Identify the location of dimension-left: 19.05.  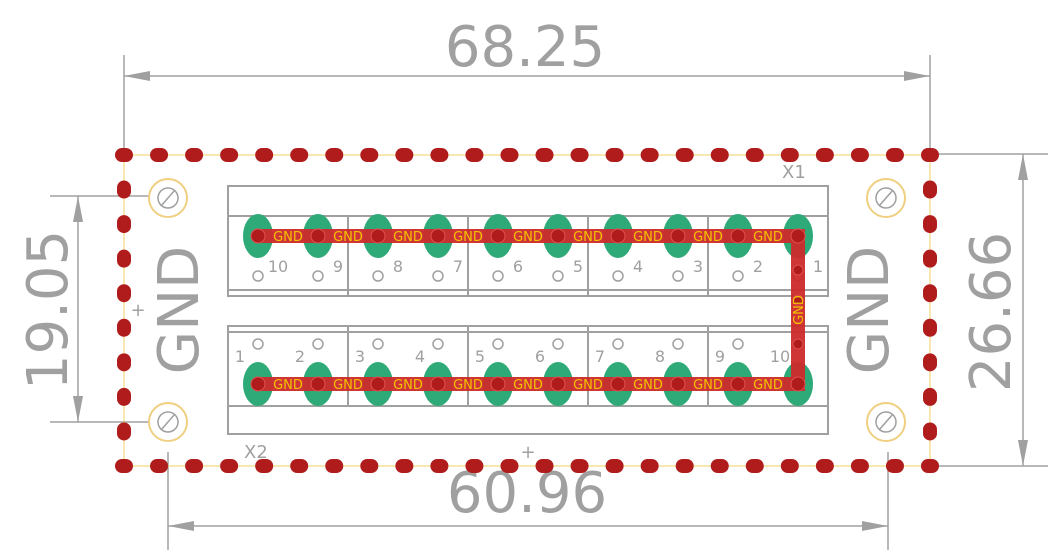
(90, 309).